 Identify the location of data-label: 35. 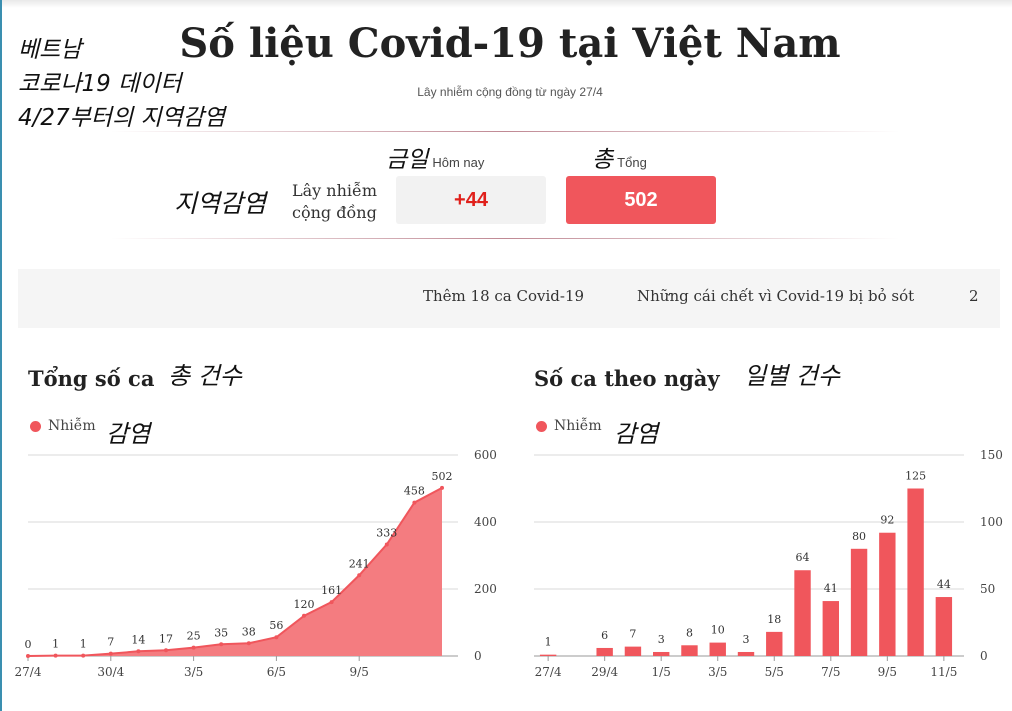
(221, 632).